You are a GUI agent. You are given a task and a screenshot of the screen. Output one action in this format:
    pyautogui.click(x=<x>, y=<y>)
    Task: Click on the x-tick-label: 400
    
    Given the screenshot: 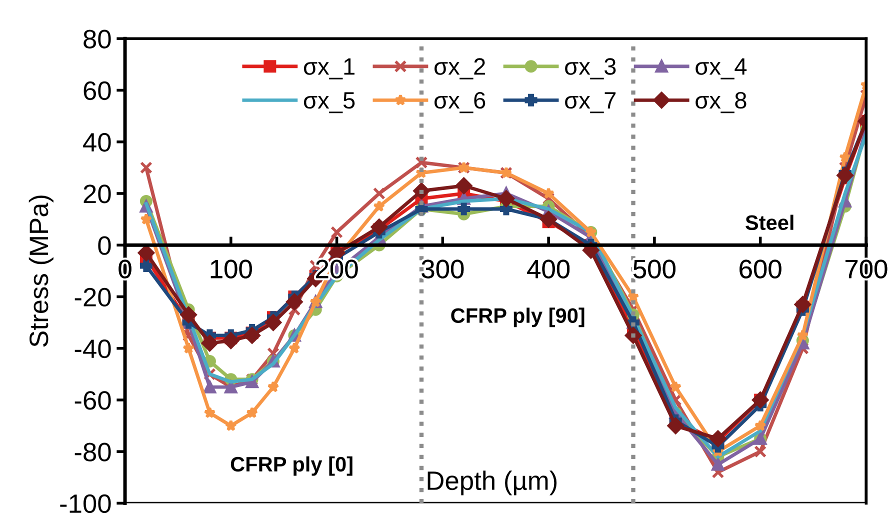 What is the action you would take?
    pyautogui.click(x=548, y=269)
    